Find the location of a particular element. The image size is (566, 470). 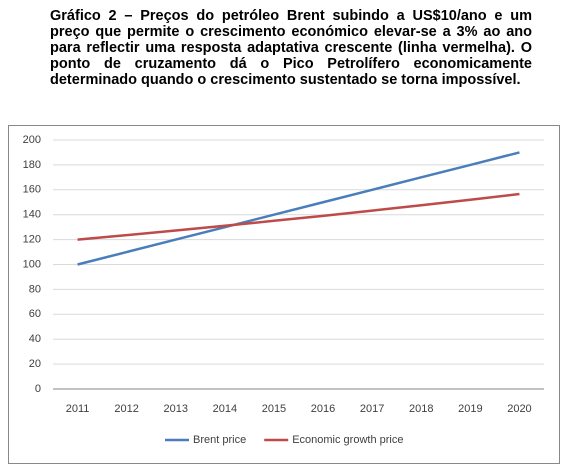

x-tick-label: 2016 is located at coordinates (323, 409).